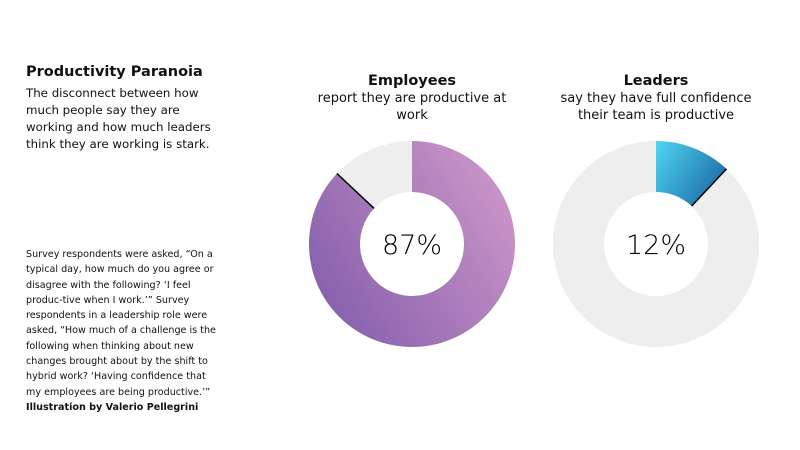 The image size is (800, 450). I want to click on leaders-title: Leaders, so click(656, 81).